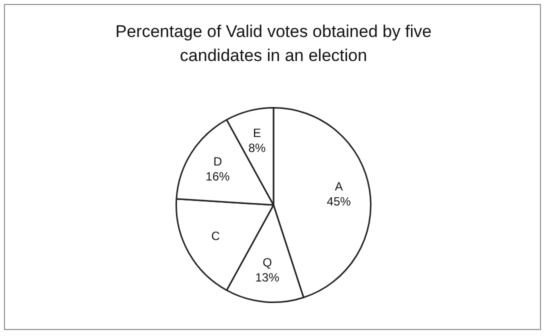  Describe the element at coordinates (257, 147) in the screenshot. I see `data-label: 8%` at that location.